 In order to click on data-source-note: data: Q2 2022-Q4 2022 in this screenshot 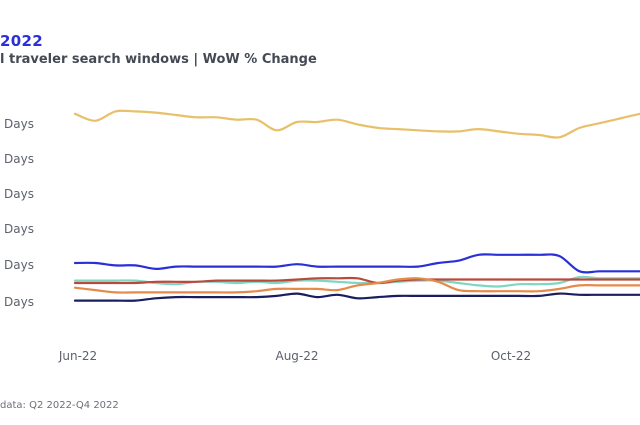, I will do `click(59, 405)`.